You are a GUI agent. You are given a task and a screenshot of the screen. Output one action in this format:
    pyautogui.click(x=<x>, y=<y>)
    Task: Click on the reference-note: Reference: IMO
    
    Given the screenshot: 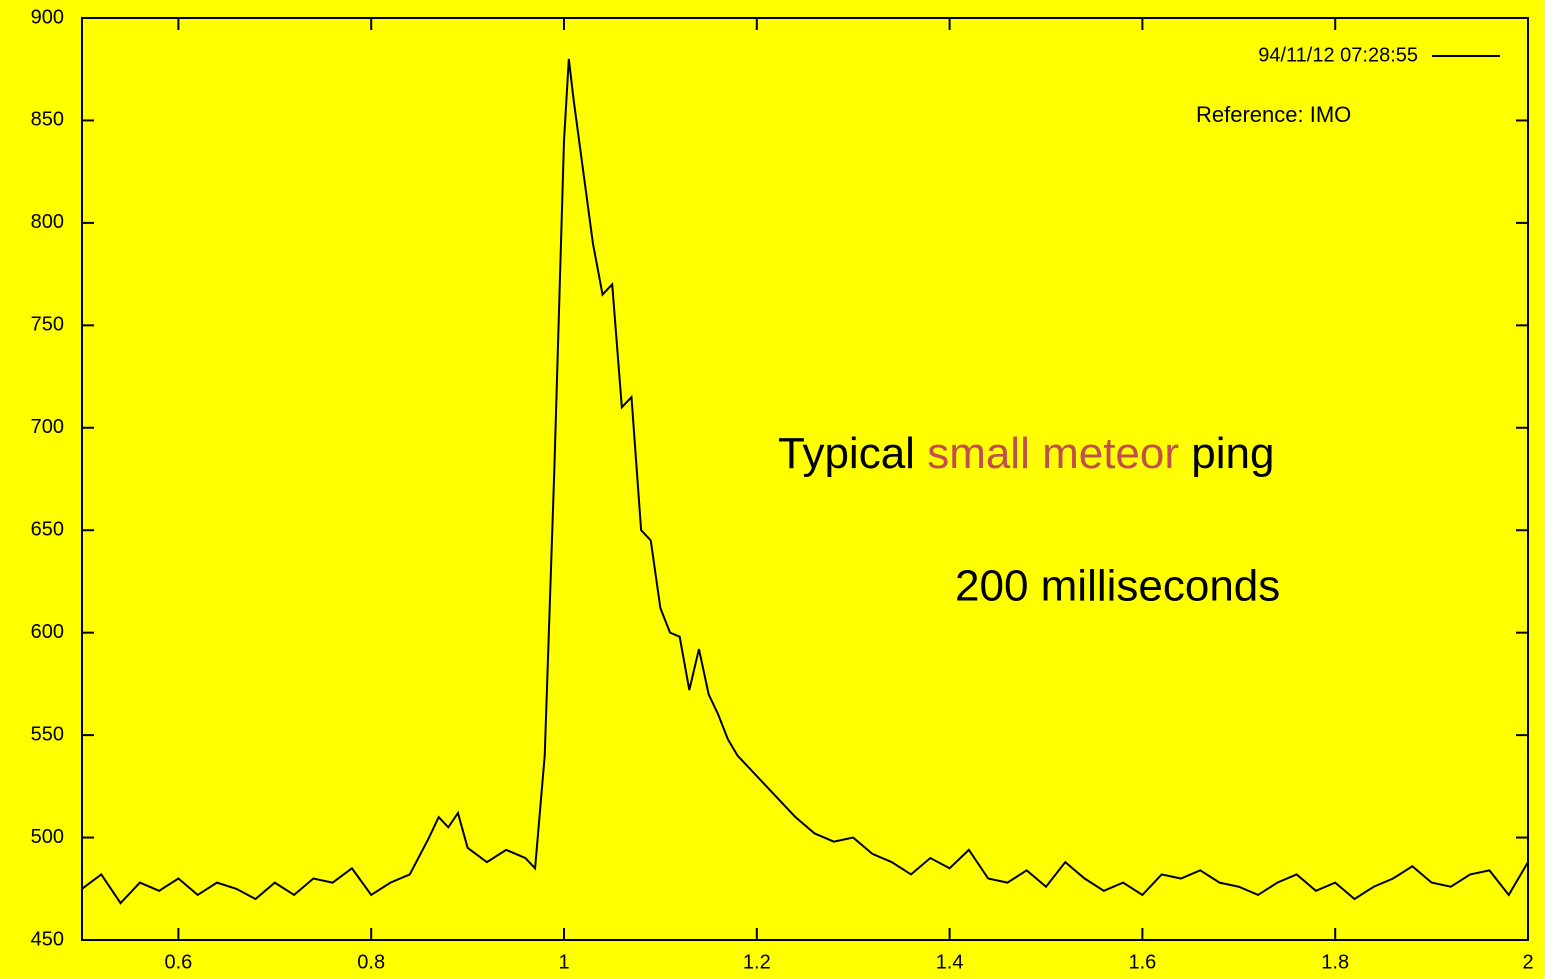 What is the action you would take?
    pyautogui.click(x=1273, y=114)
    